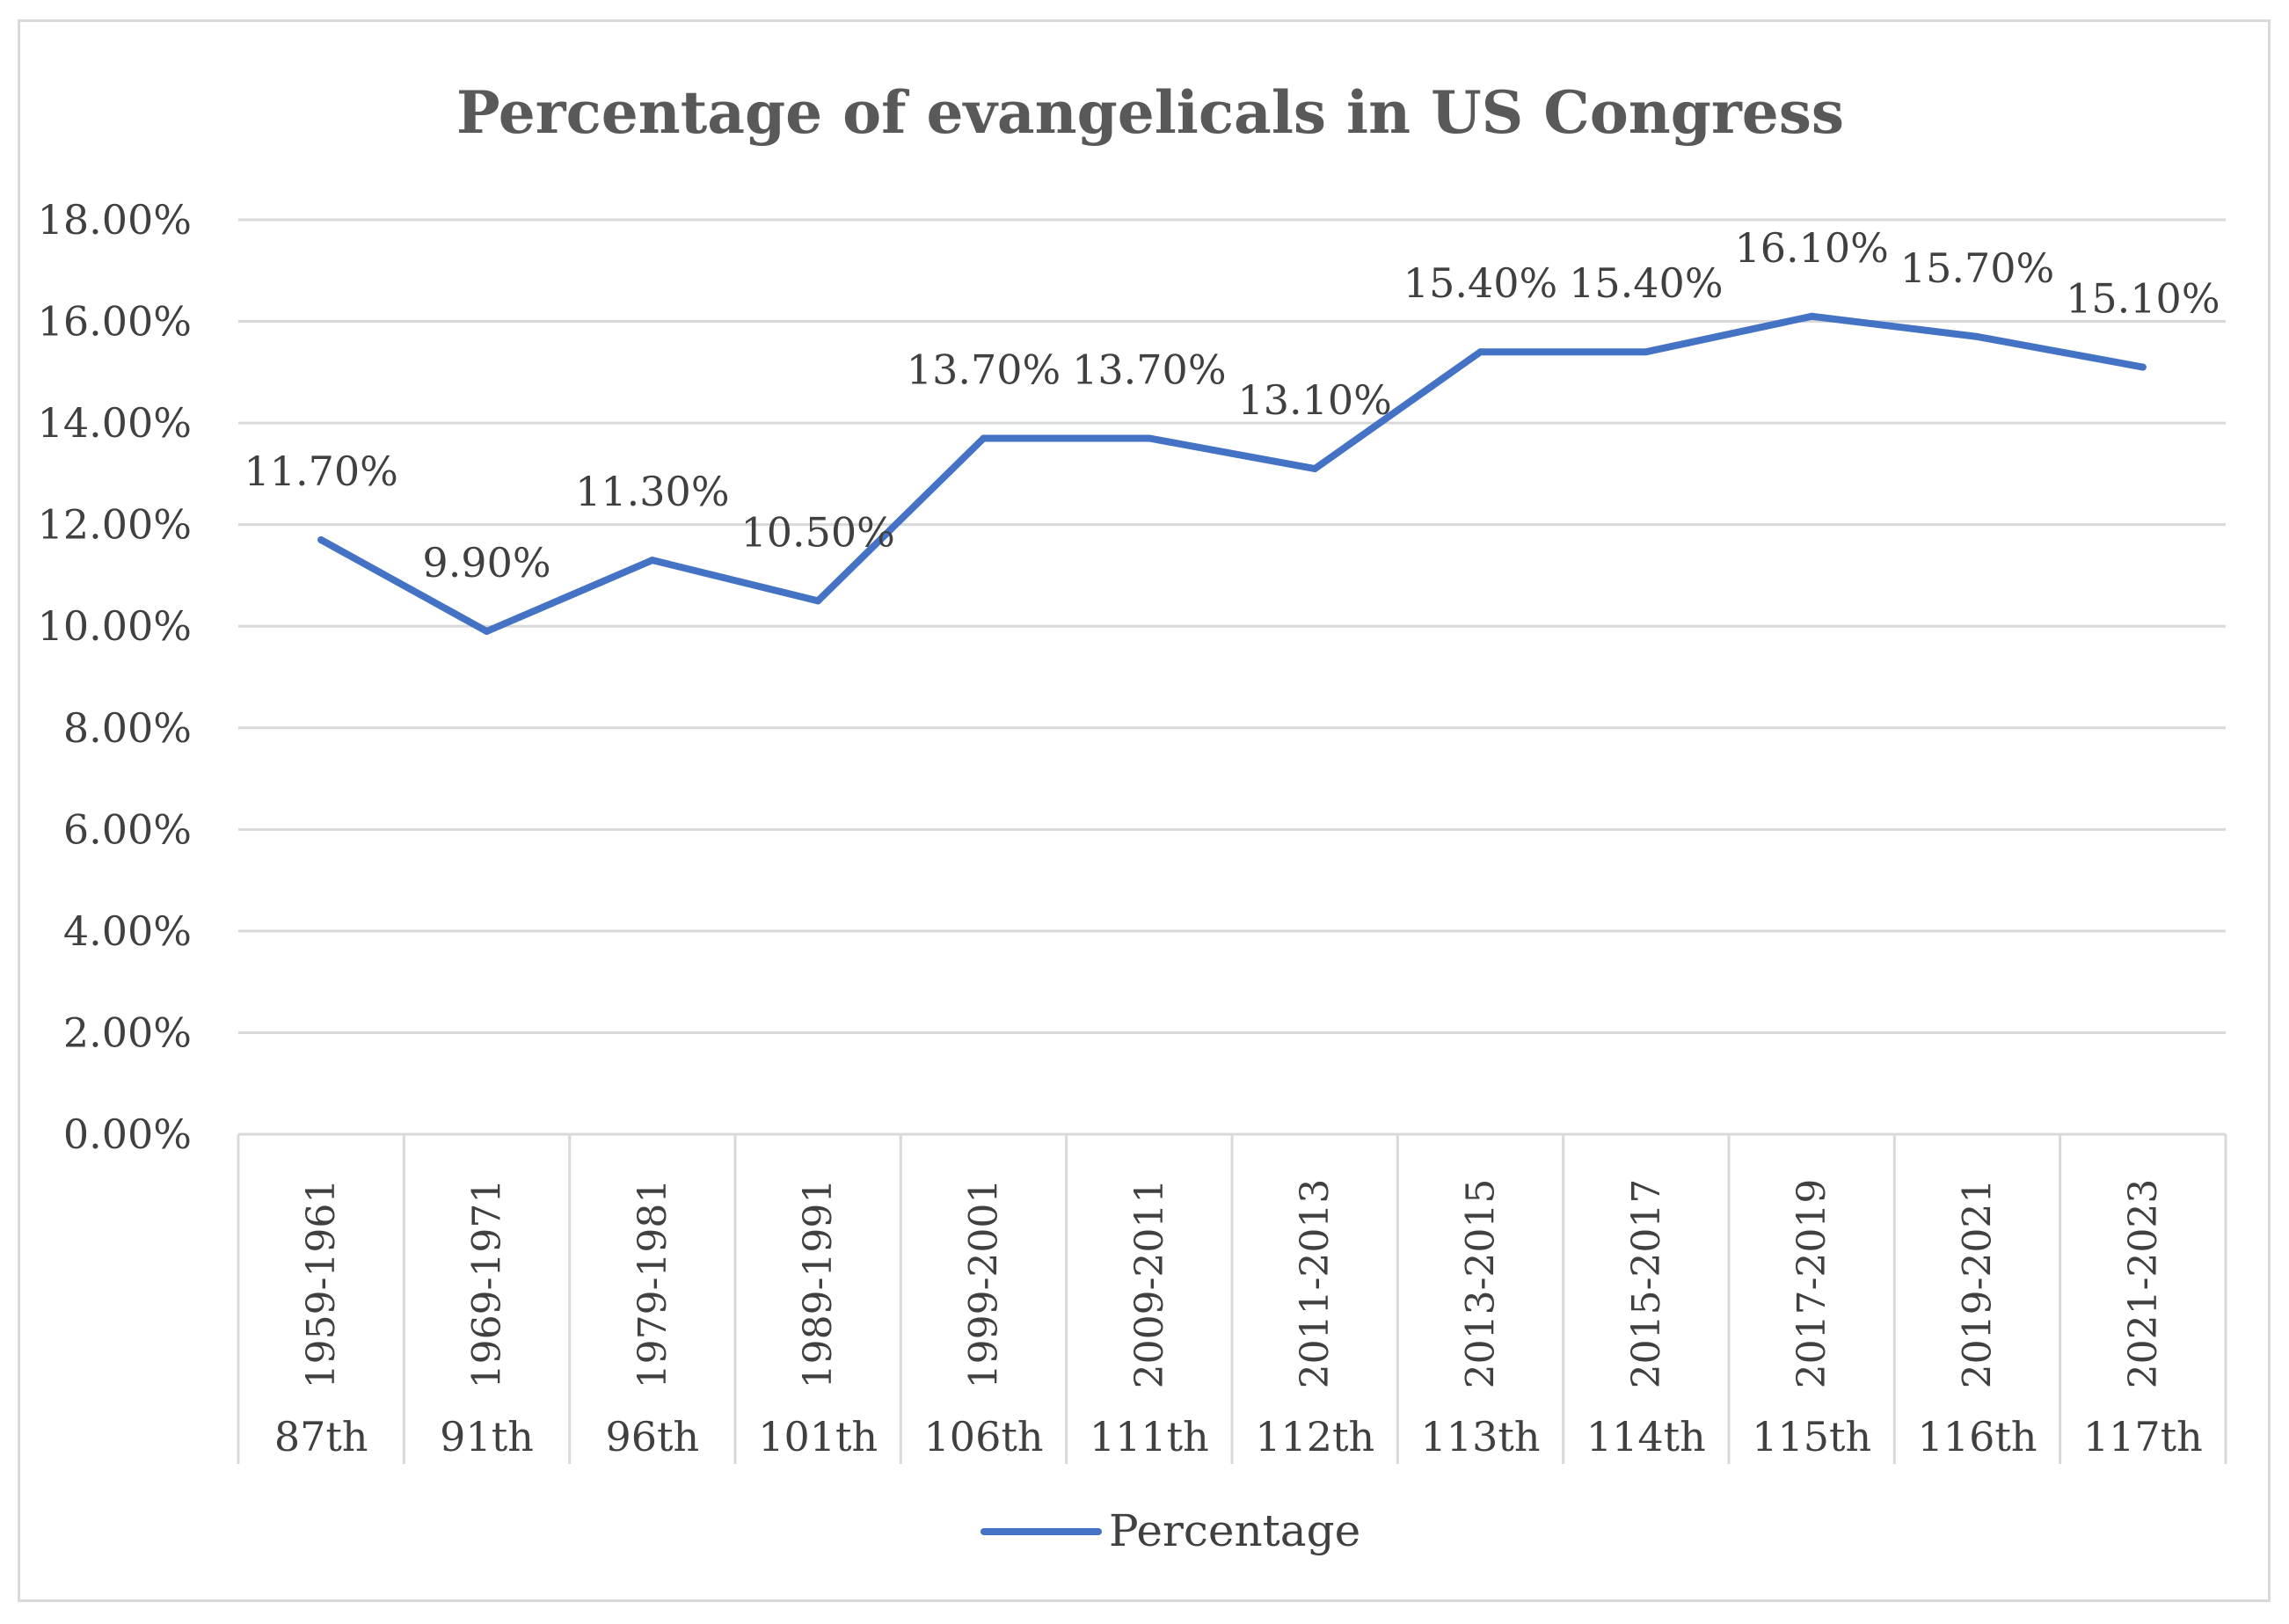 This screenshot has height=1624, width=2289. Describe the element at coordinates (1811, 1436) in the screenshot. I see `x-tick-label-congress: 115th` at that location.